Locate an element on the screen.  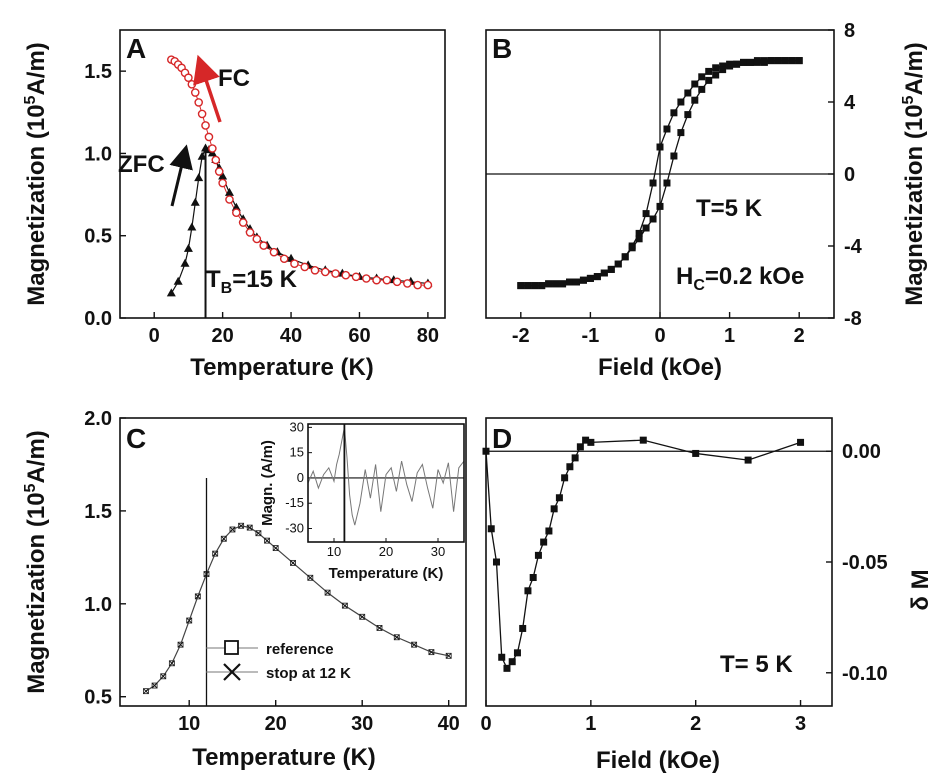
y-tick-label: -4 is located at coordinates (853, 247).